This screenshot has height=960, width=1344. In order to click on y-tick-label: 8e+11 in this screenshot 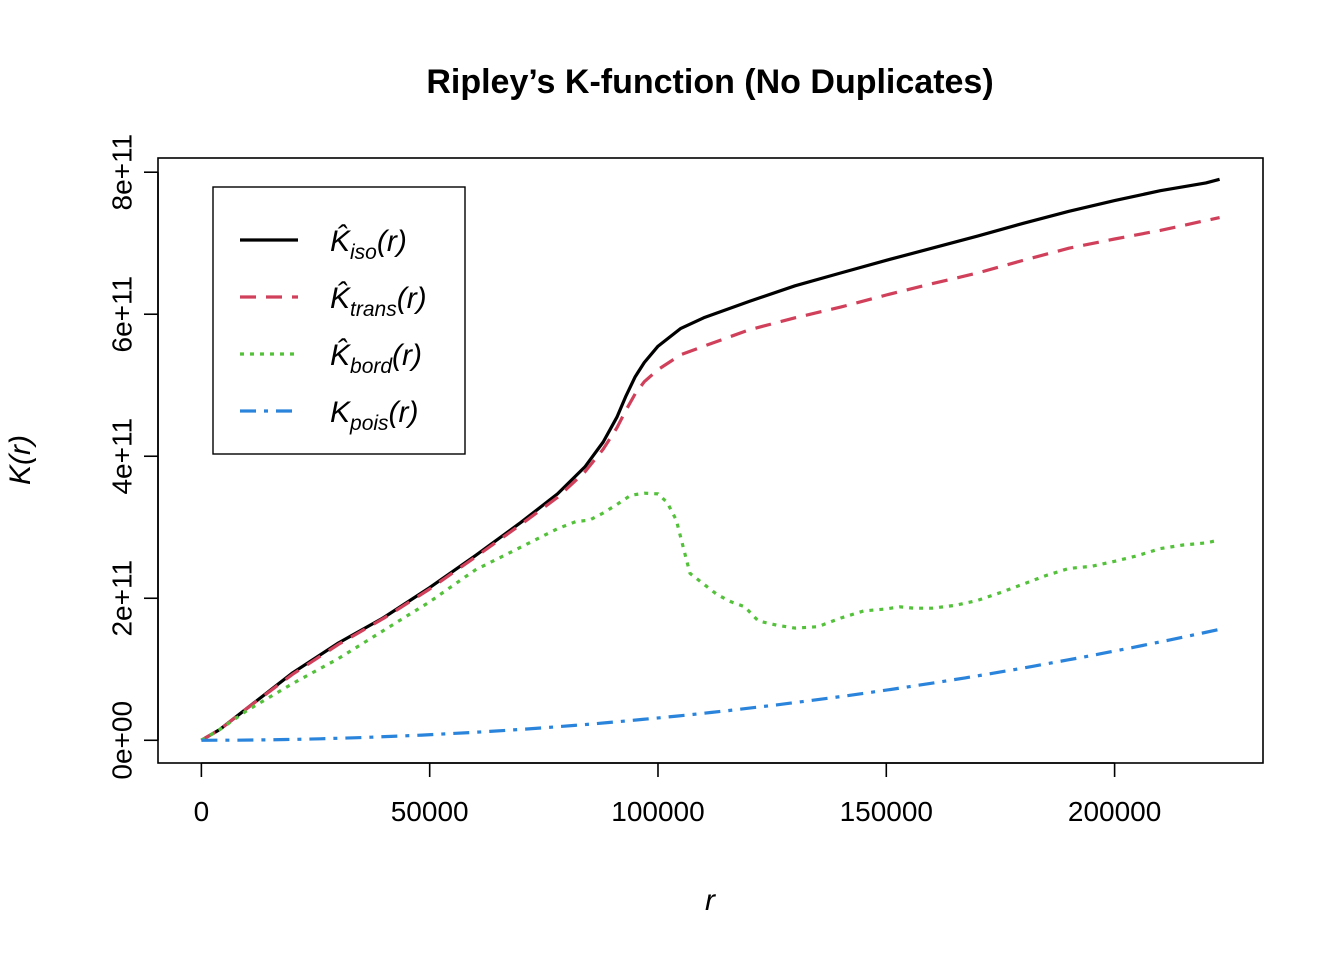, I will do `click(122, 172)`.